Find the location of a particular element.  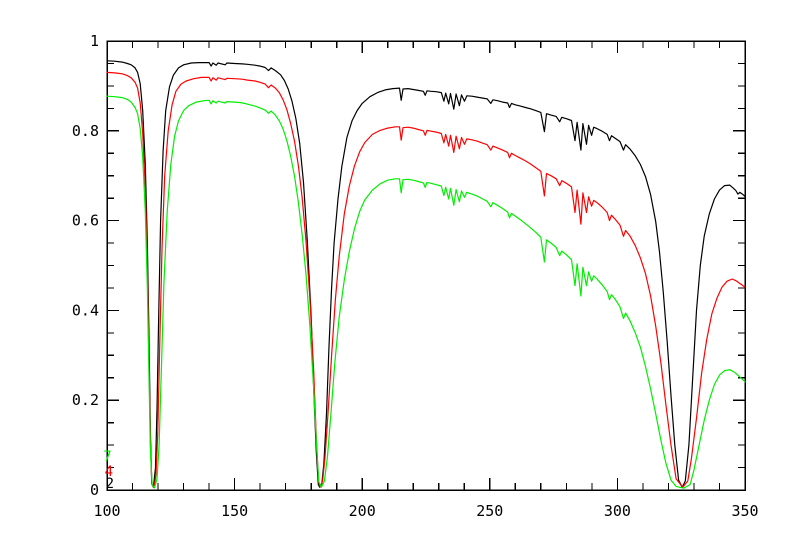

y-tick-label: 0.6 is located at coordinates (85, 221).